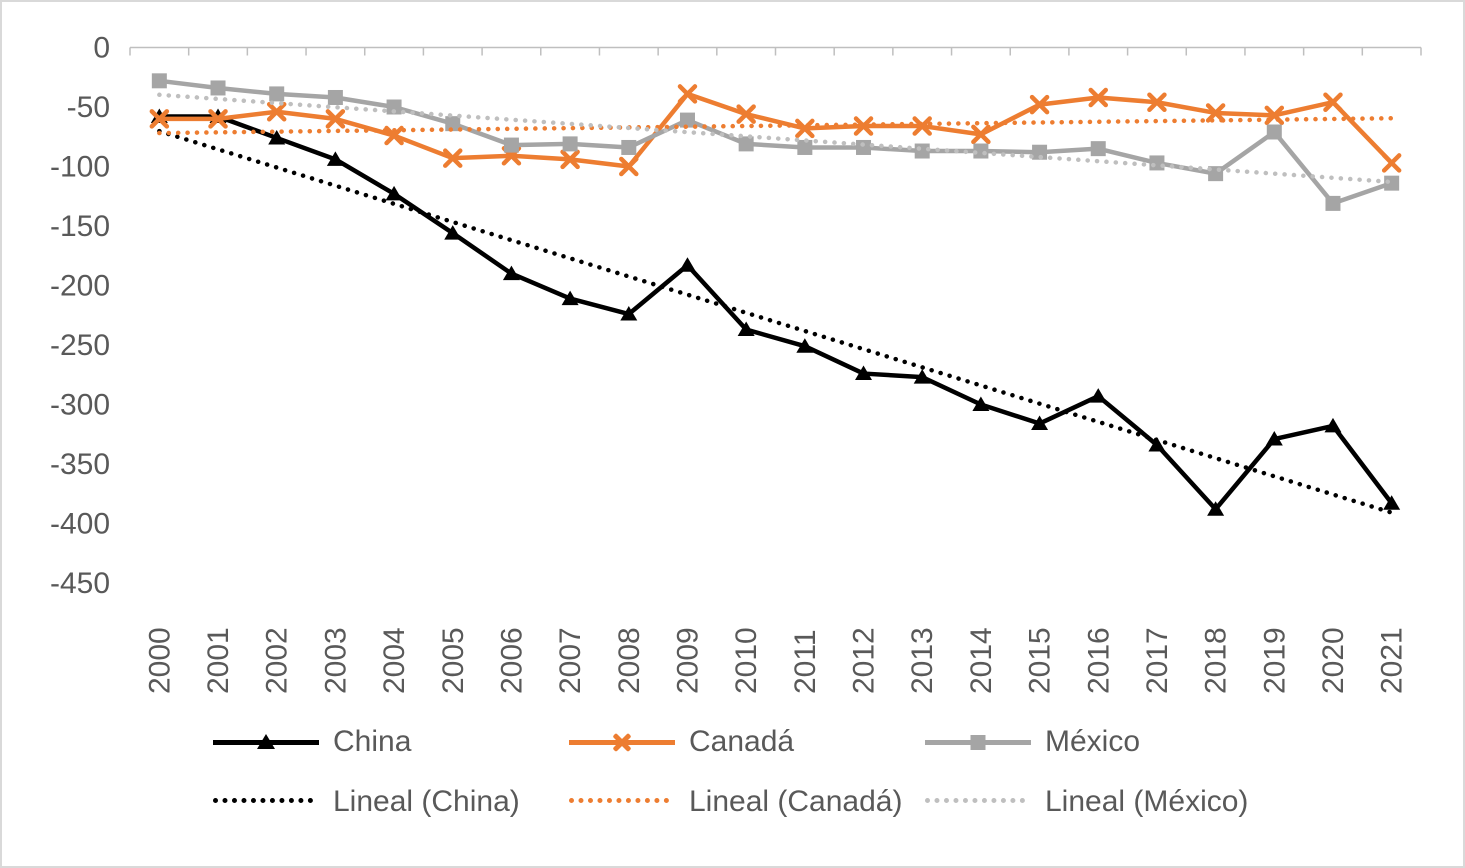 This screenshot has height=868, width=1465. I want to click on legend-label-china: China, so click(372, 741).